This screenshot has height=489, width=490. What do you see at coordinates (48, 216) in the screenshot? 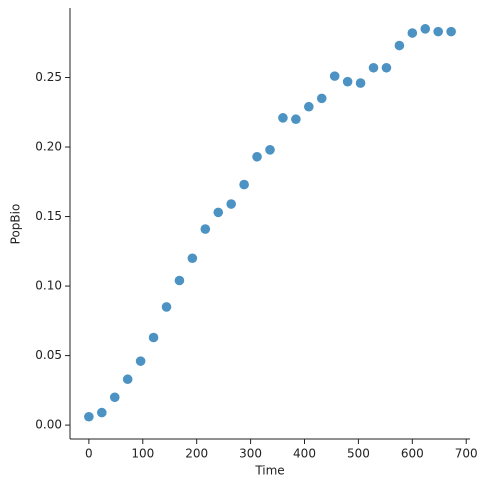
I see `y-tick-label: 0.15` at bounding box center [48, 216].